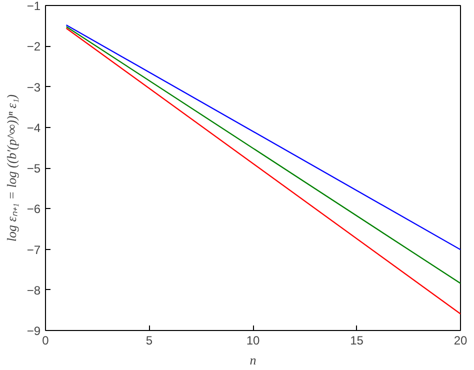  I want to click on y-tick-label: −9, so click(33, 331).